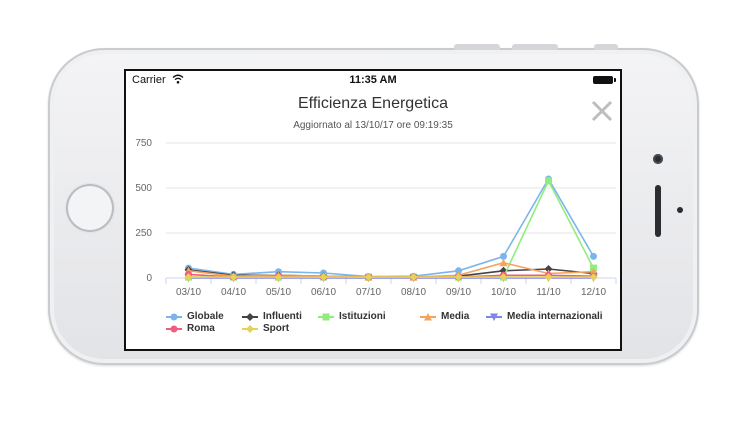 The height and width of the screenshot is (422, 750). I want to click on legend-item-roma: Roma, so click(190, 328).